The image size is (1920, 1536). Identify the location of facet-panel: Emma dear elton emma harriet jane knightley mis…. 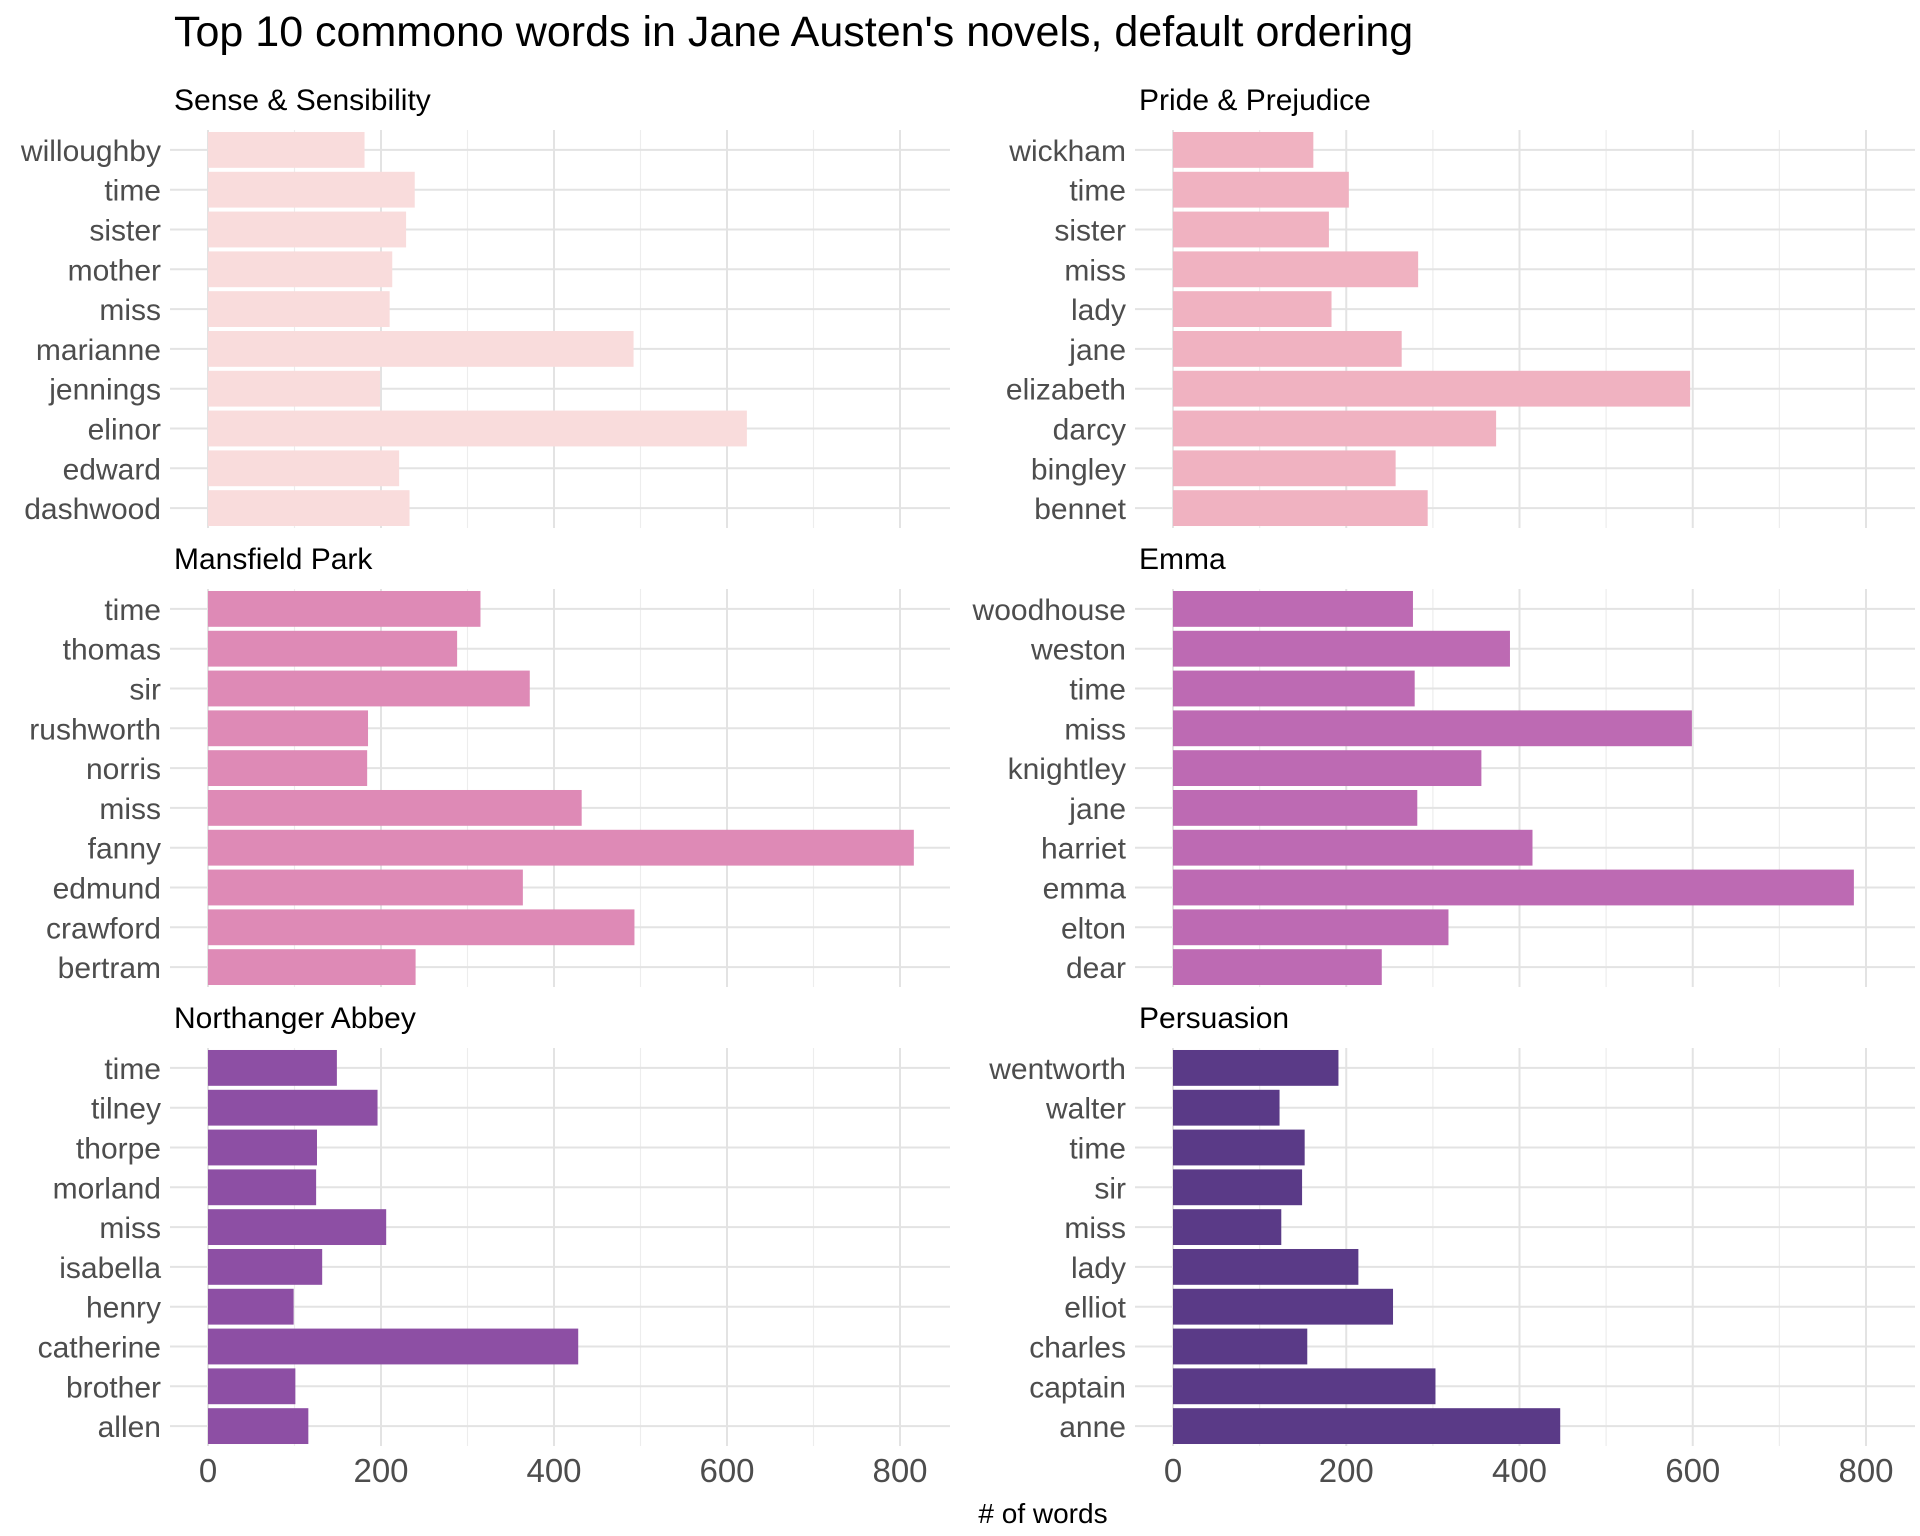
(1443, 765).